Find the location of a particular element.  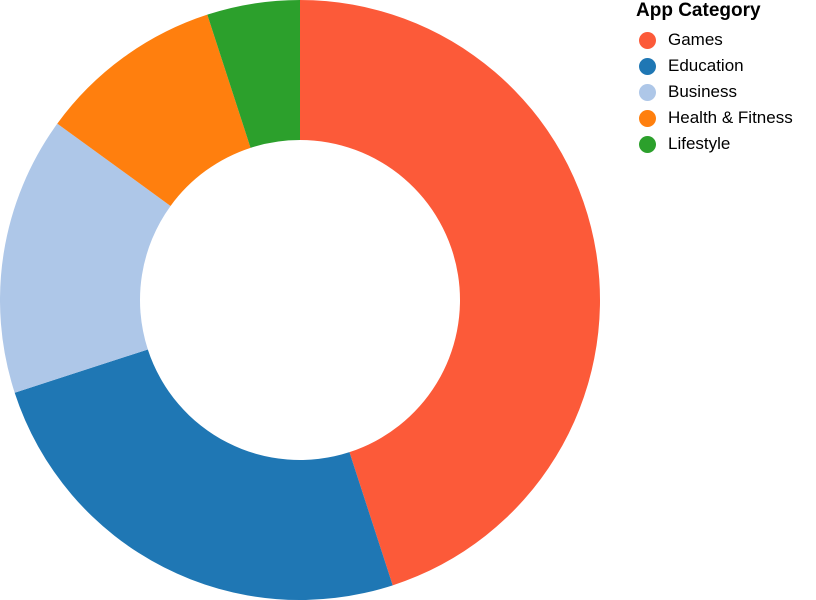

legend-swatch-education is located at coordinates (647, 66).